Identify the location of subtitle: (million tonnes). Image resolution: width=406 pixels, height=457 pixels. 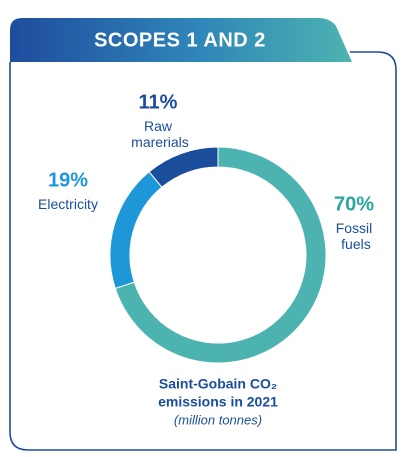
(218, 419).